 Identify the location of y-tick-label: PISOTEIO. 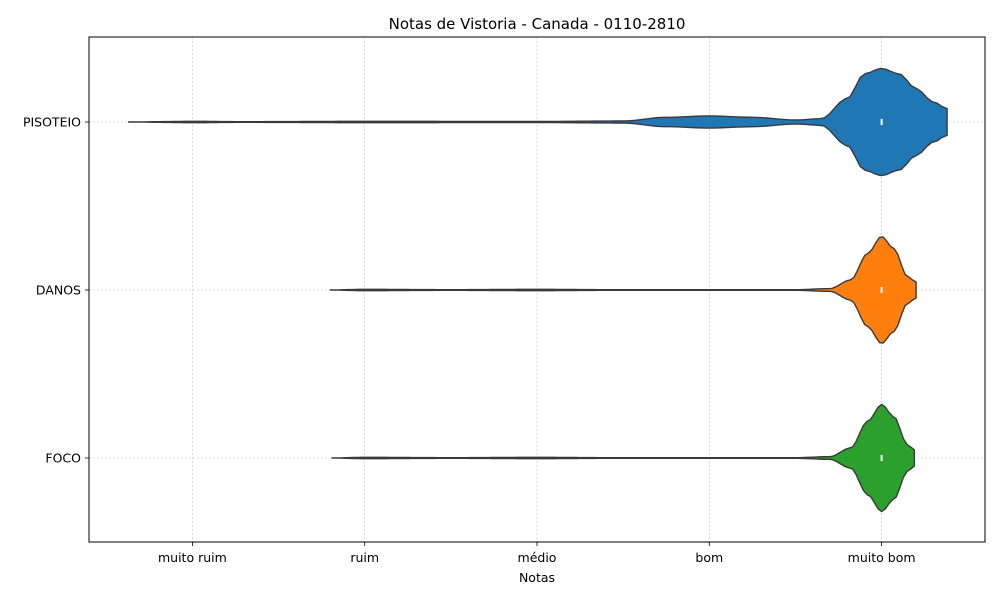
(52, 122).